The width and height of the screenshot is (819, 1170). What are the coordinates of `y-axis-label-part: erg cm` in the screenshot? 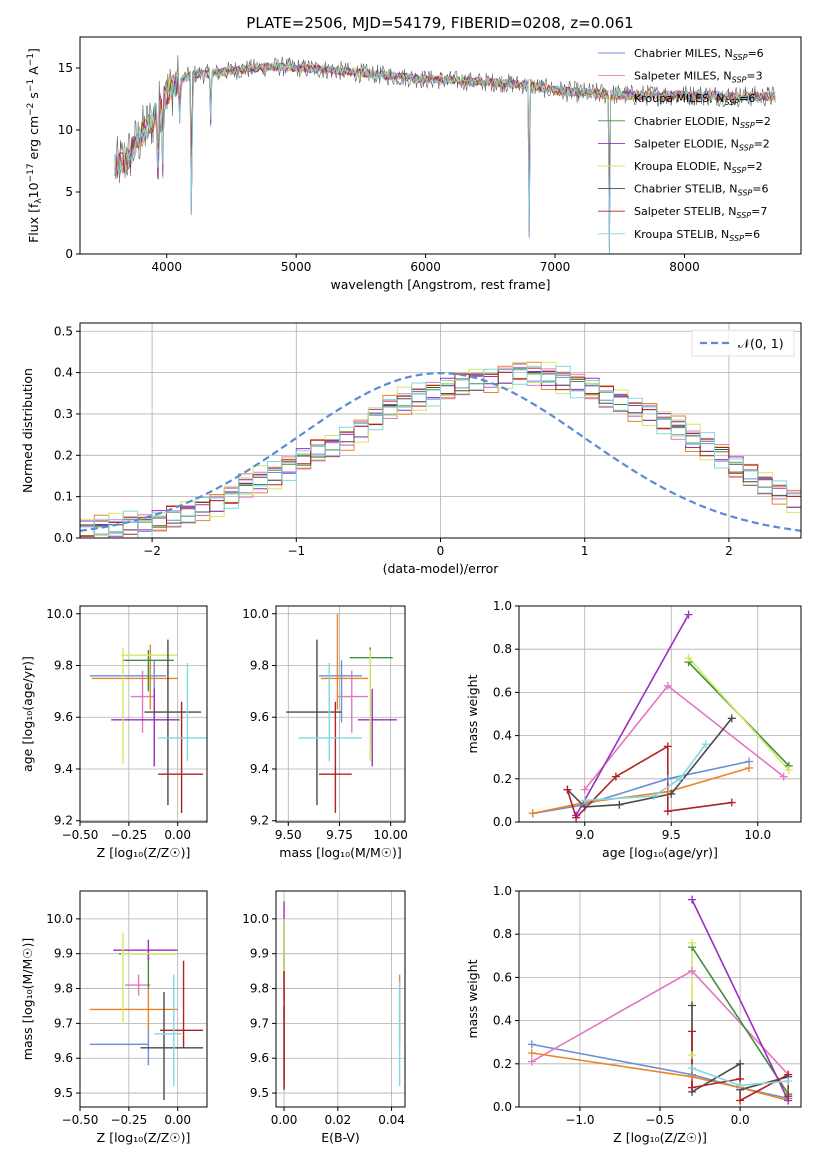 It's located at (33, 140).